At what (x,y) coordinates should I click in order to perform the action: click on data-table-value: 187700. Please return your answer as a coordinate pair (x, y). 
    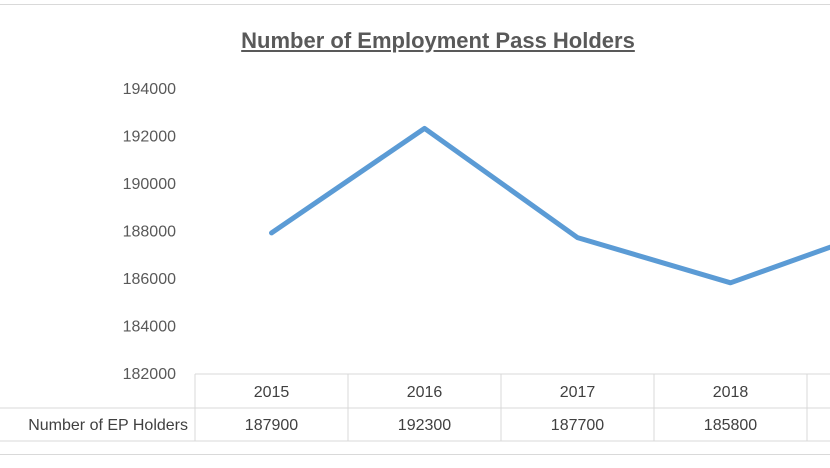
    Looking at the image, I should click on (577, 425).